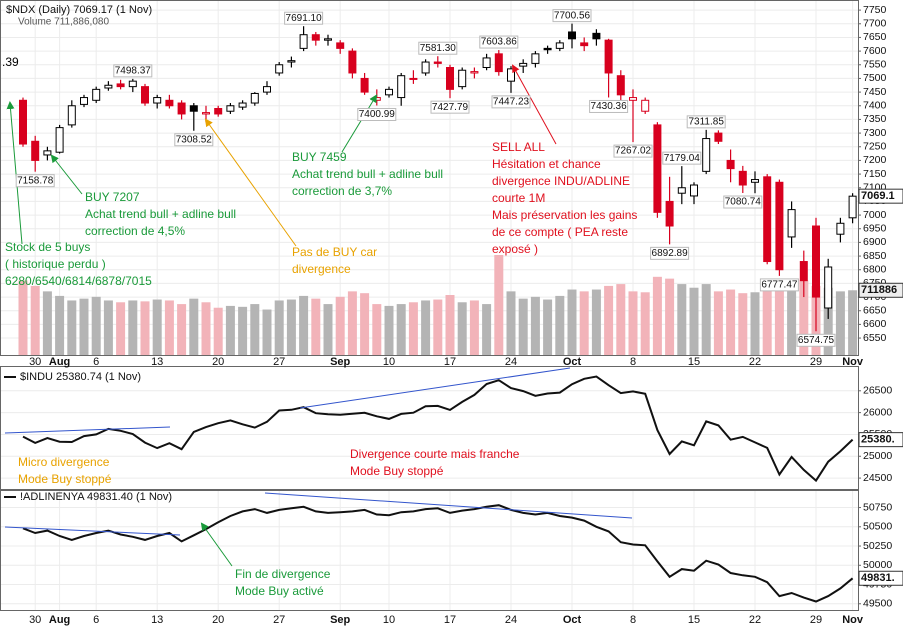  What do you see at coordinates (880, 440) in the screenshot?
I see `last-value-tag-box` at bounding box center [880, 440].